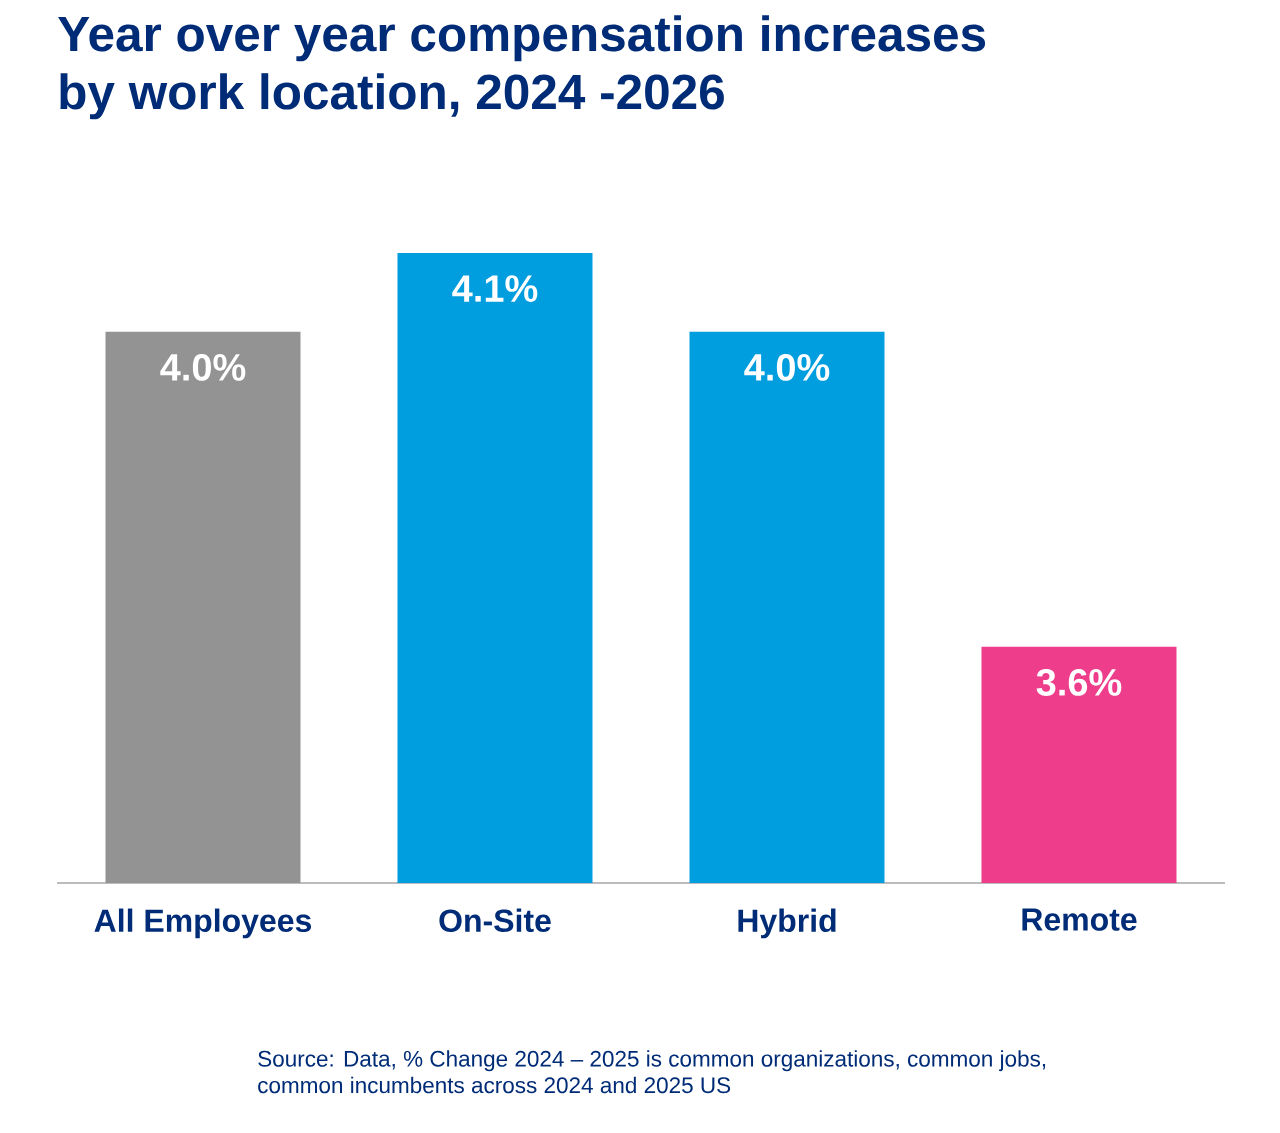 This screenshot has height=1133, width=1280. What do you see at coordinates (495, 288) in the screenshot?
I see `data-label: 4.1%` at bounding box center [495, 288].